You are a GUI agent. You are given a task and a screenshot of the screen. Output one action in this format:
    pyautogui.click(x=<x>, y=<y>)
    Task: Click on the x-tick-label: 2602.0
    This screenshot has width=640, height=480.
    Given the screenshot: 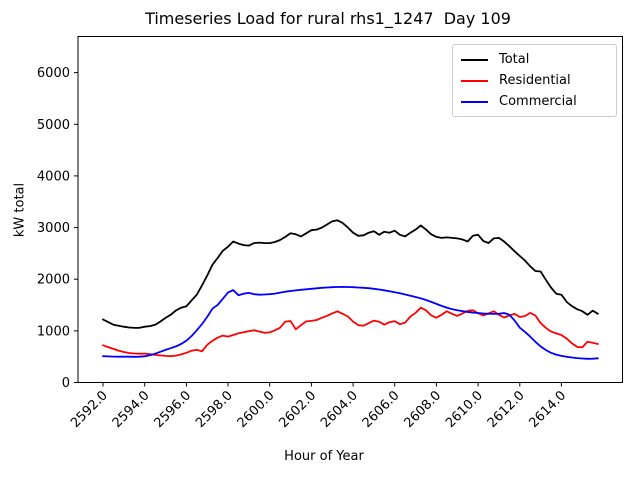 What is the action you would take?
    pyautogui.click(x=297, y=409)
    